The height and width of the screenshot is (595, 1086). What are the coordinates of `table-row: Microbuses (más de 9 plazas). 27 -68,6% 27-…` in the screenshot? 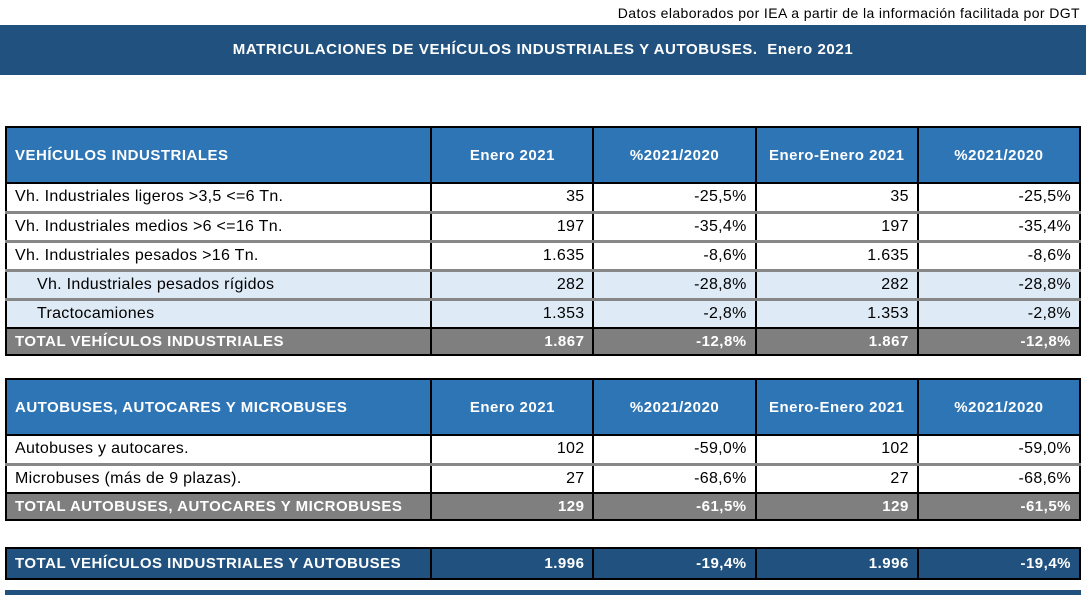 It's located at (543, 478).